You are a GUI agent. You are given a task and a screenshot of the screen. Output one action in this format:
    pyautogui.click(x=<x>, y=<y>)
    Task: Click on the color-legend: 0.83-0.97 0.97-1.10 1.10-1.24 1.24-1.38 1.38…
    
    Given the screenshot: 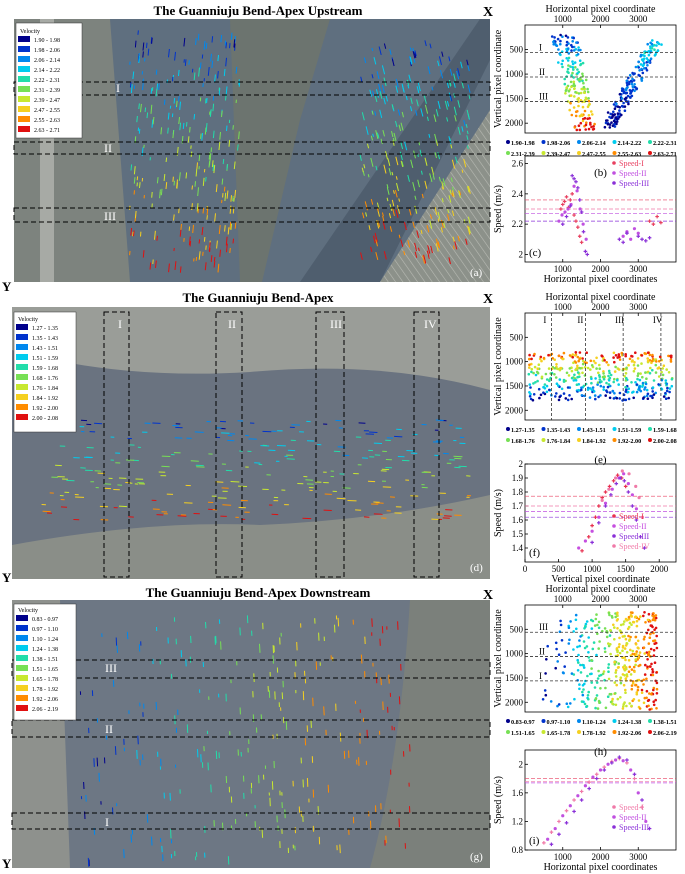 What is the action you would take?
    pyautogui.click(x=591, y=728)
    